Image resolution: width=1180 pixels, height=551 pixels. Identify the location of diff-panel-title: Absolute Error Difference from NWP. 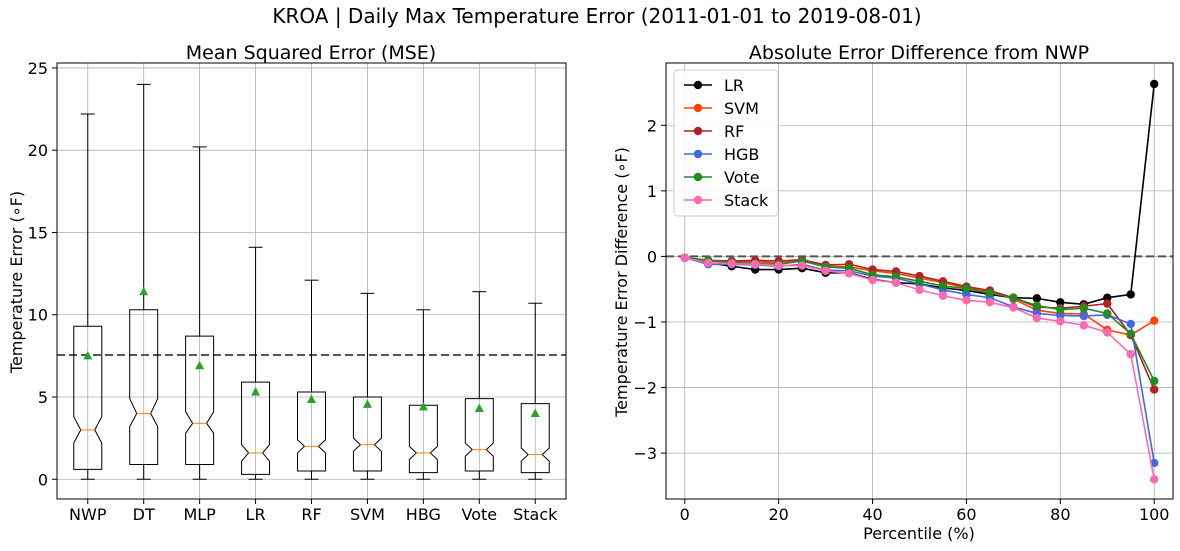
(919, 53).